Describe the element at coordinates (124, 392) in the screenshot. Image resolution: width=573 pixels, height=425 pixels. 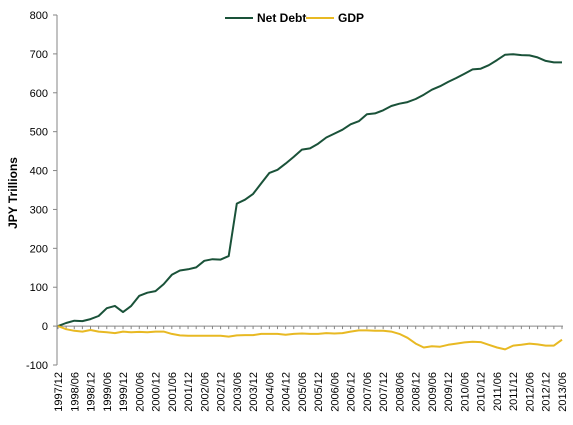
I see `x-tick-label: 1999/12` at that location.